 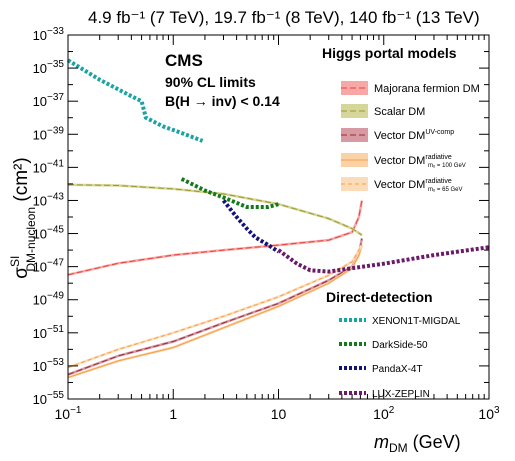 I want to click on x-tick-label: 10³, so click(x=489, y=413).